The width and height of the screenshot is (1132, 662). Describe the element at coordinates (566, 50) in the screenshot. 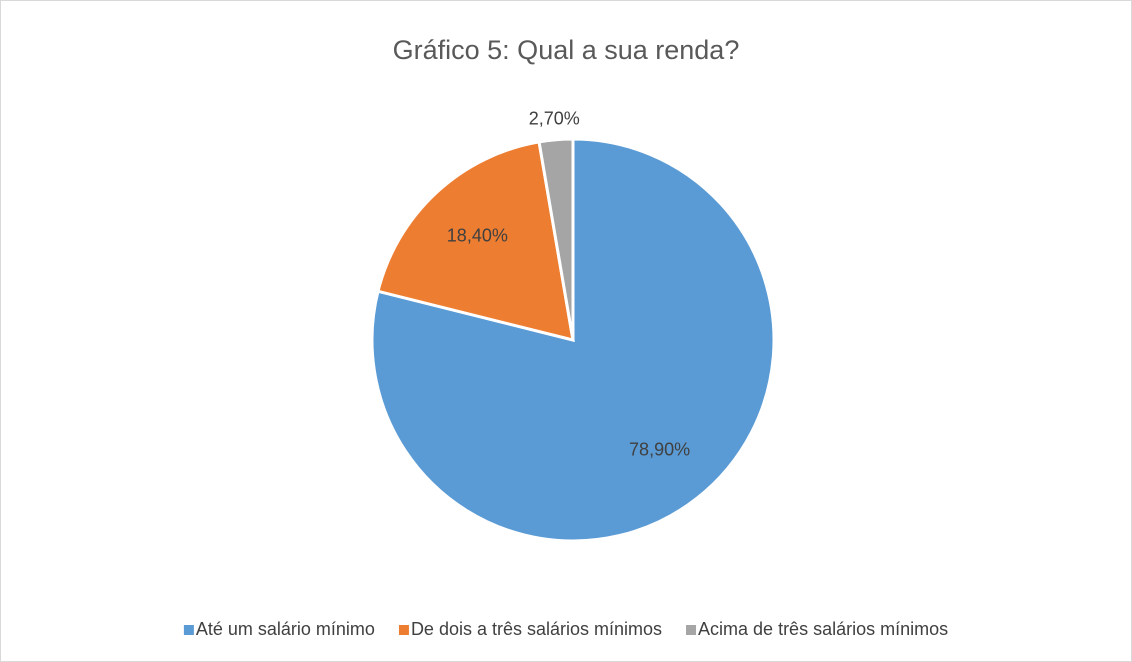

I see `chart-title: Gráfico 5: Qual a sua renda?` at that location.